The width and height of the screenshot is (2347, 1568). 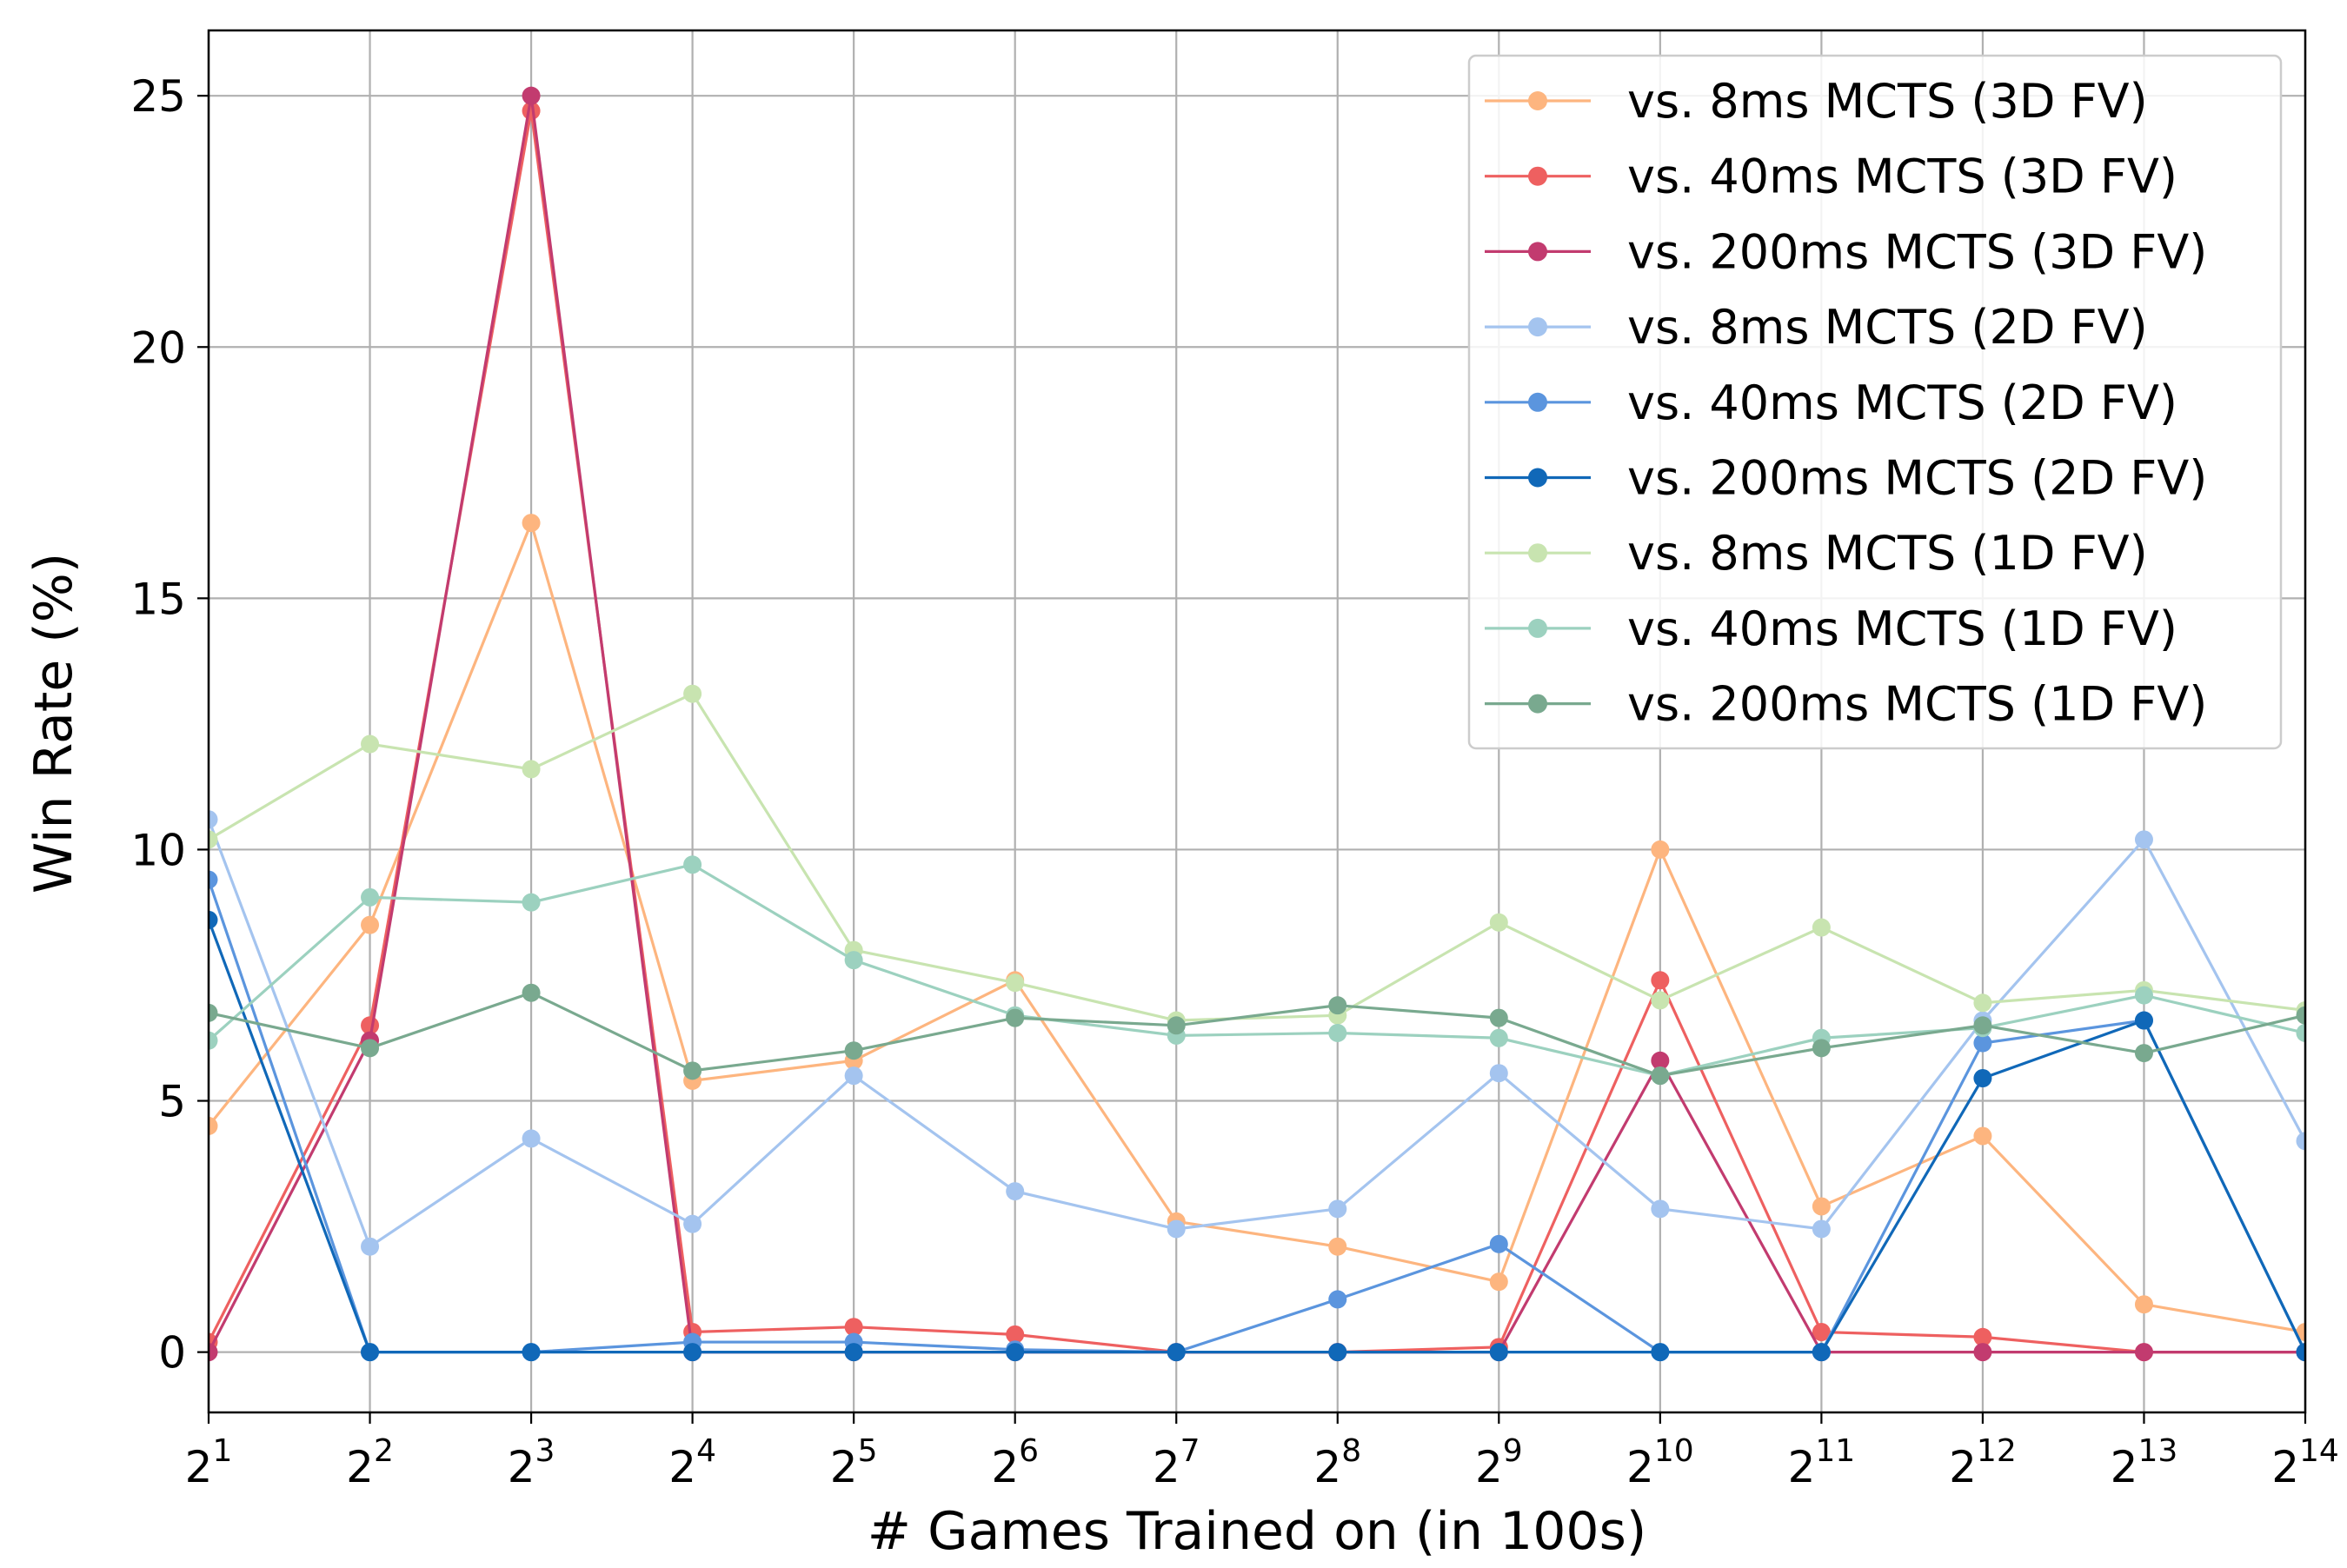 What do you see at coordinates (158, 850) in the screenshot?
I see `y-tick-label: 10` at bounding box center [158, 850].